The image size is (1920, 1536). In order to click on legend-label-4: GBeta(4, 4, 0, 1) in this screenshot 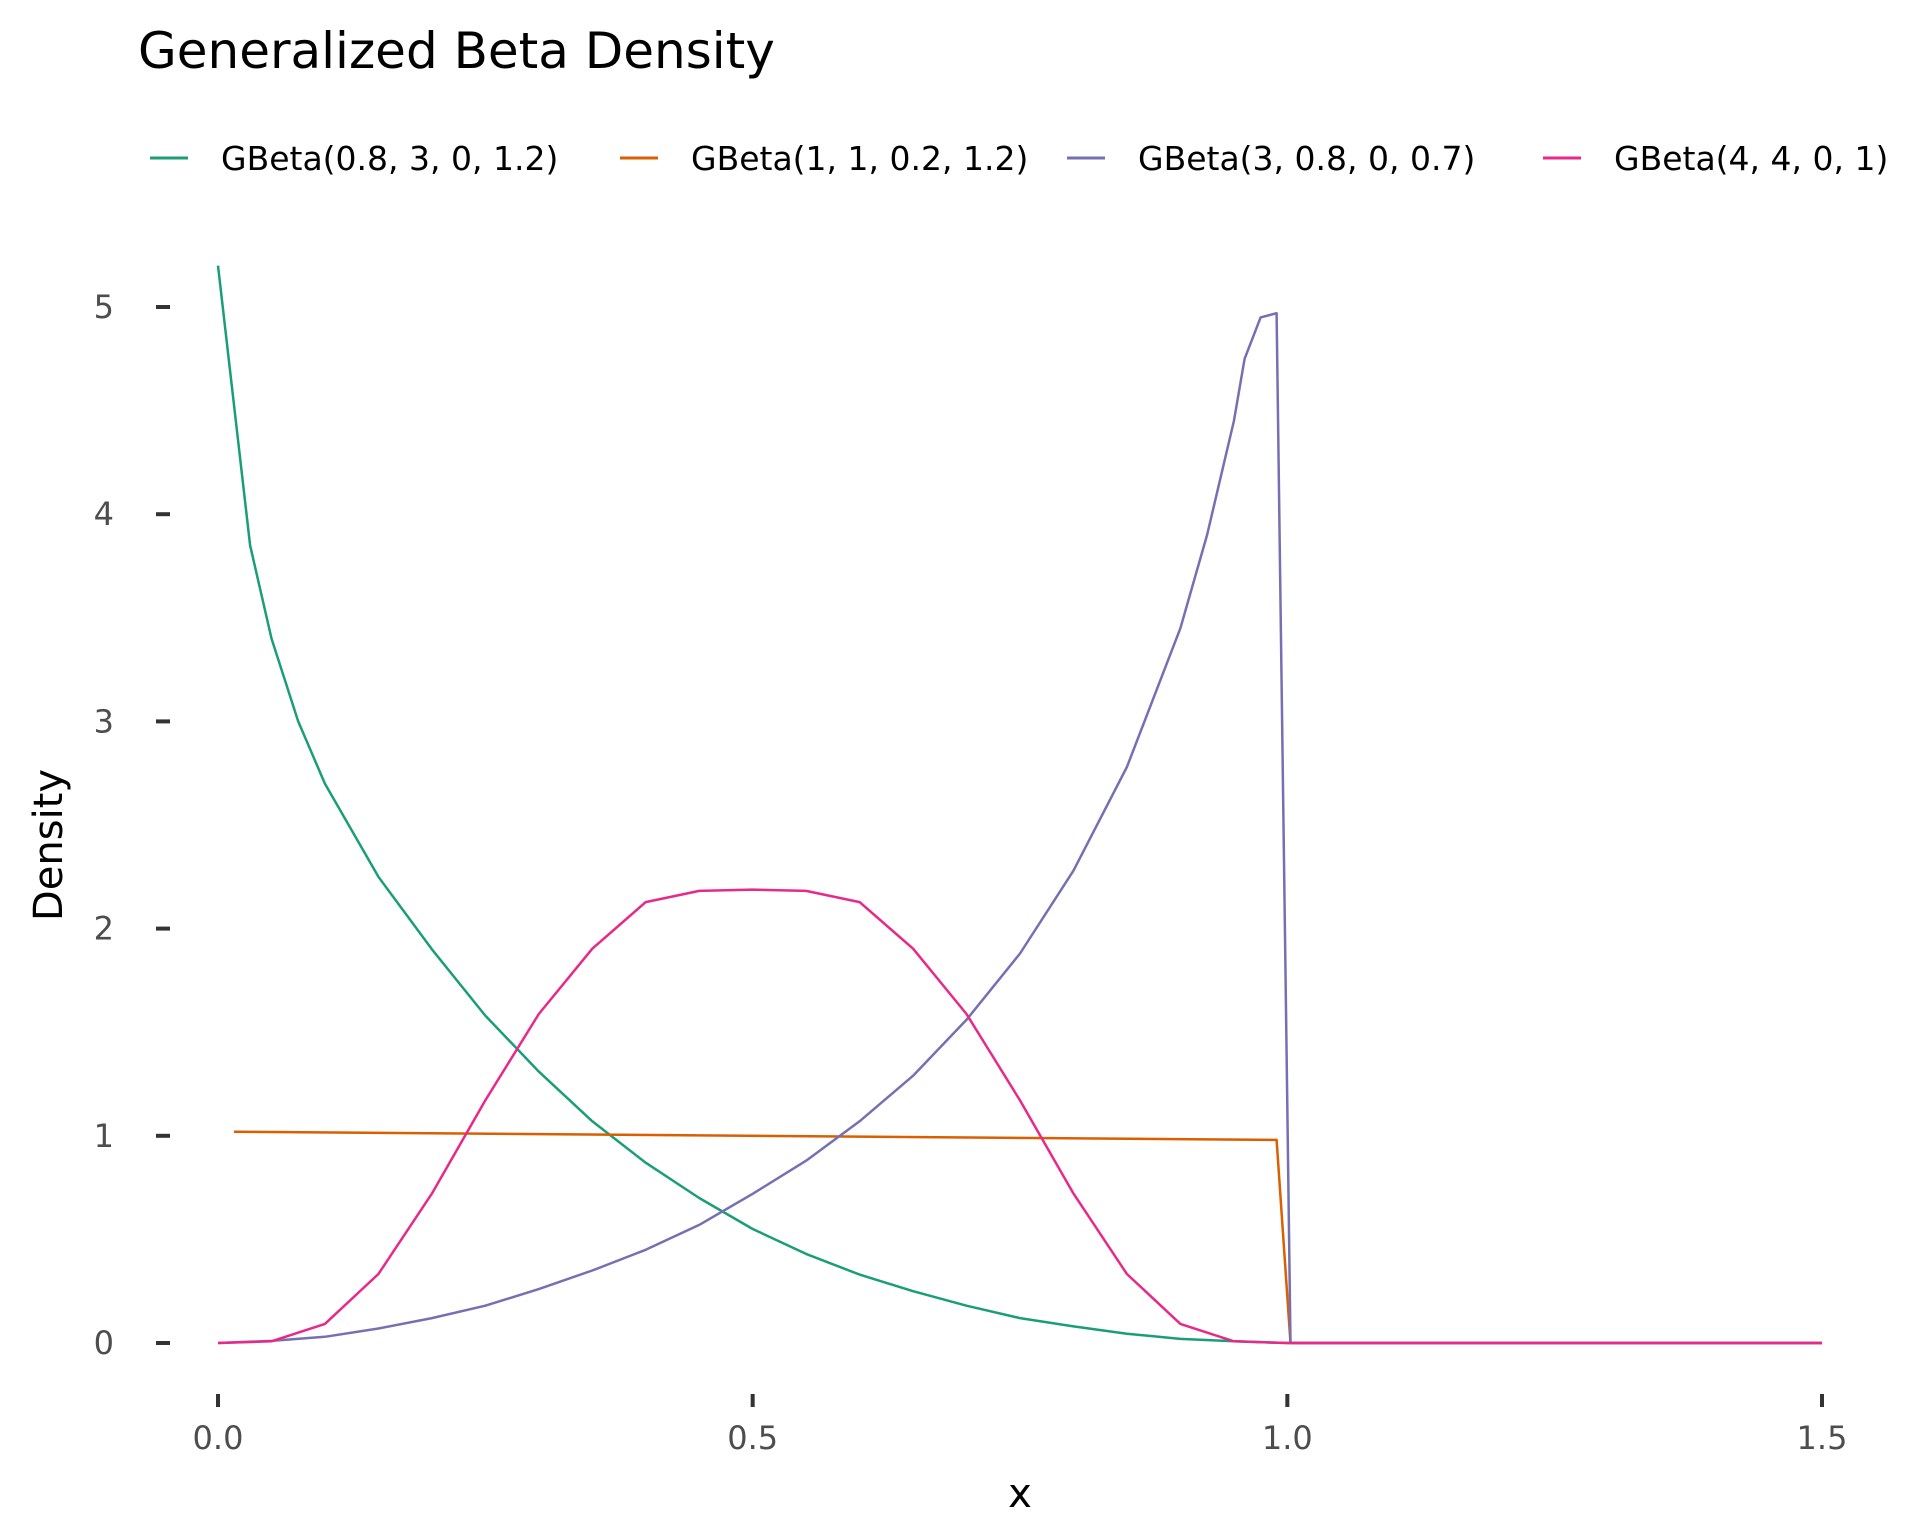, I will do `click(1751, 158)`.